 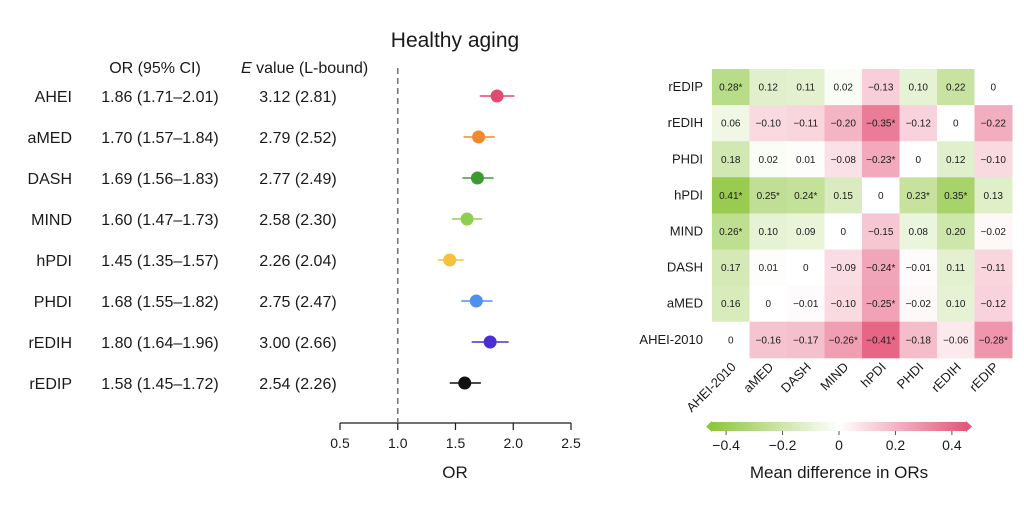 What do you see at coordinates (159, 138) in the screenshot?
I see `or-ci-text: 1.70 (1.57–1.84)` at bounding box center [159, 138].